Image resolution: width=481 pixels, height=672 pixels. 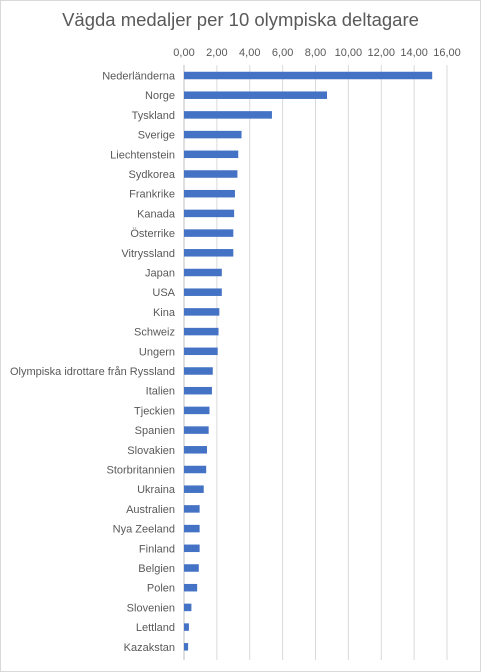 What do you see at coordinates (216, 53) in the screenshot?
I see `x-tick-label: 2,00` at bounding box center [216, 53].